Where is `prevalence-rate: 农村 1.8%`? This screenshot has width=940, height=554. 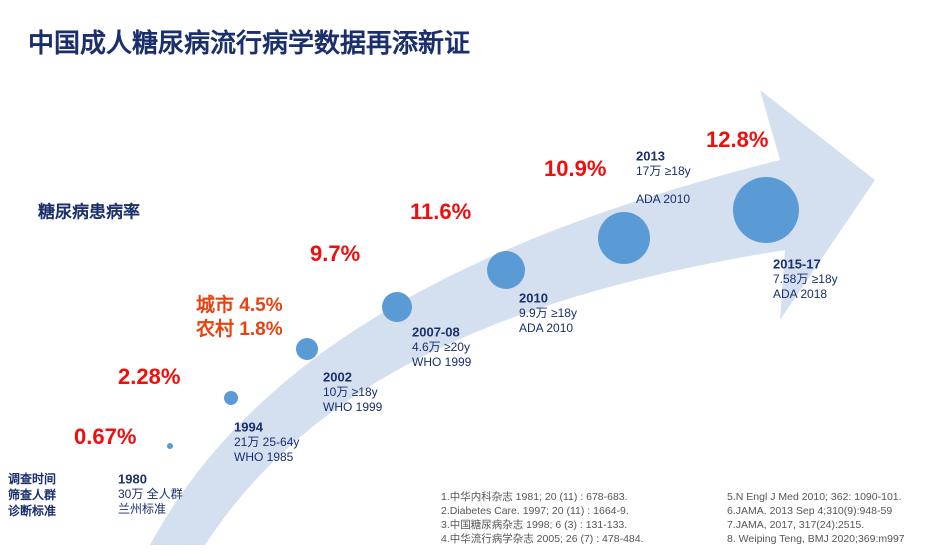
prevalence-rate: 农村 1.8% is located at coordinates (239, 328).